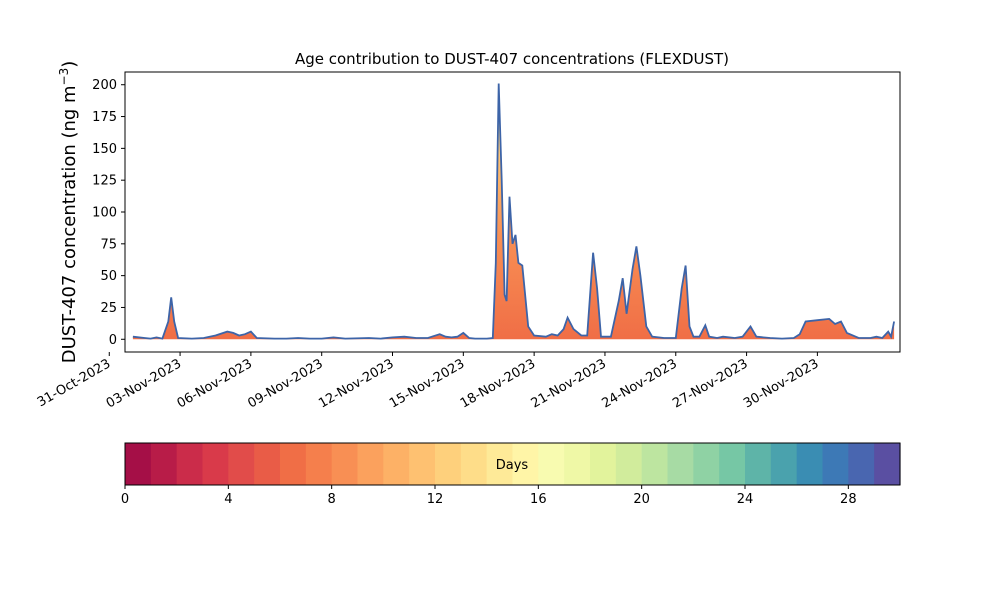 The height and width of the screenshot is (600, 1000). What do you see at coordinates (74, 383) in the screenshot?
I see `x-tick-label: 31-Oct-2023` at bounding box center [74, 383].